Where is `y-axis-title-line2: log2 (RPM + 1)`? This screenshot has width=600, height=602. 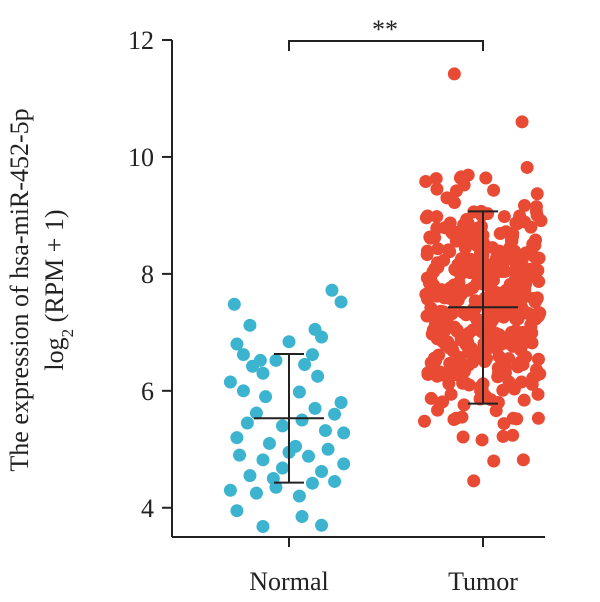 y-axis-title-line2: log2 (RPM + 1) is located at coordinates (58, 289).